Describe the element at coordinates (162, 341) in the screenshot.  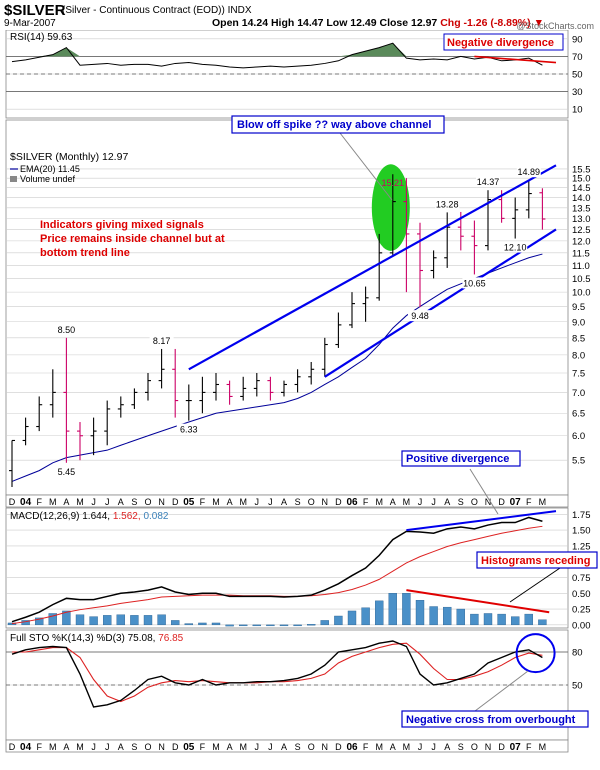
I see `point-label: 8.17` at that location.